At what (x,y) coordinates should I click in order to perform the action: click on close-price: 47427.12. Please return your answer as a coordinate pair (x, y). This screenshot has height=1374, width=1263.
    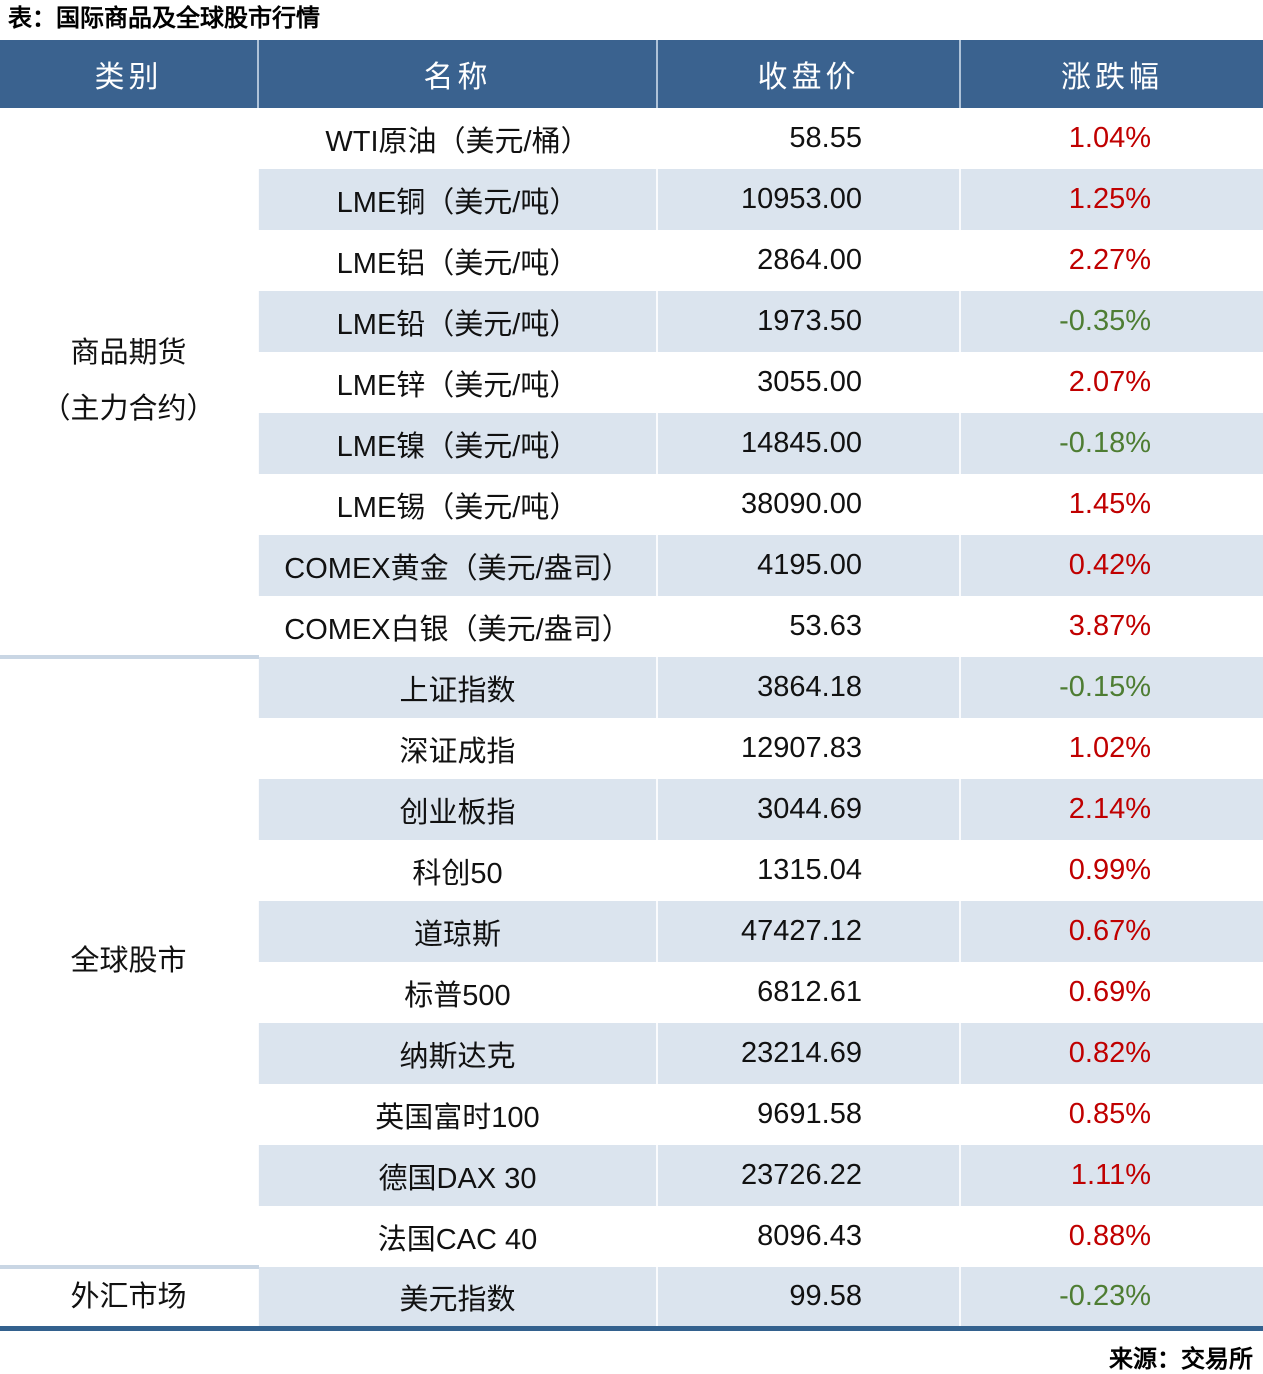
    Looking at the image, I should click on (808, 931).